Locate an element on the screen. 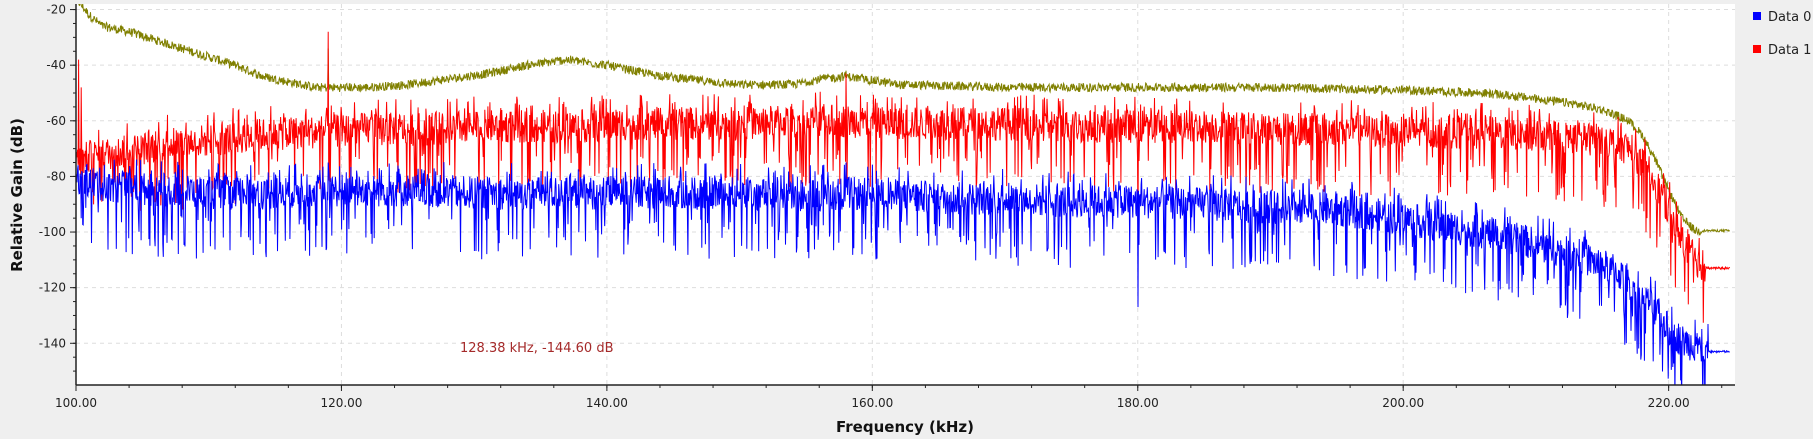  legend-label: Data 0 is located at coordinates (1789, 17).